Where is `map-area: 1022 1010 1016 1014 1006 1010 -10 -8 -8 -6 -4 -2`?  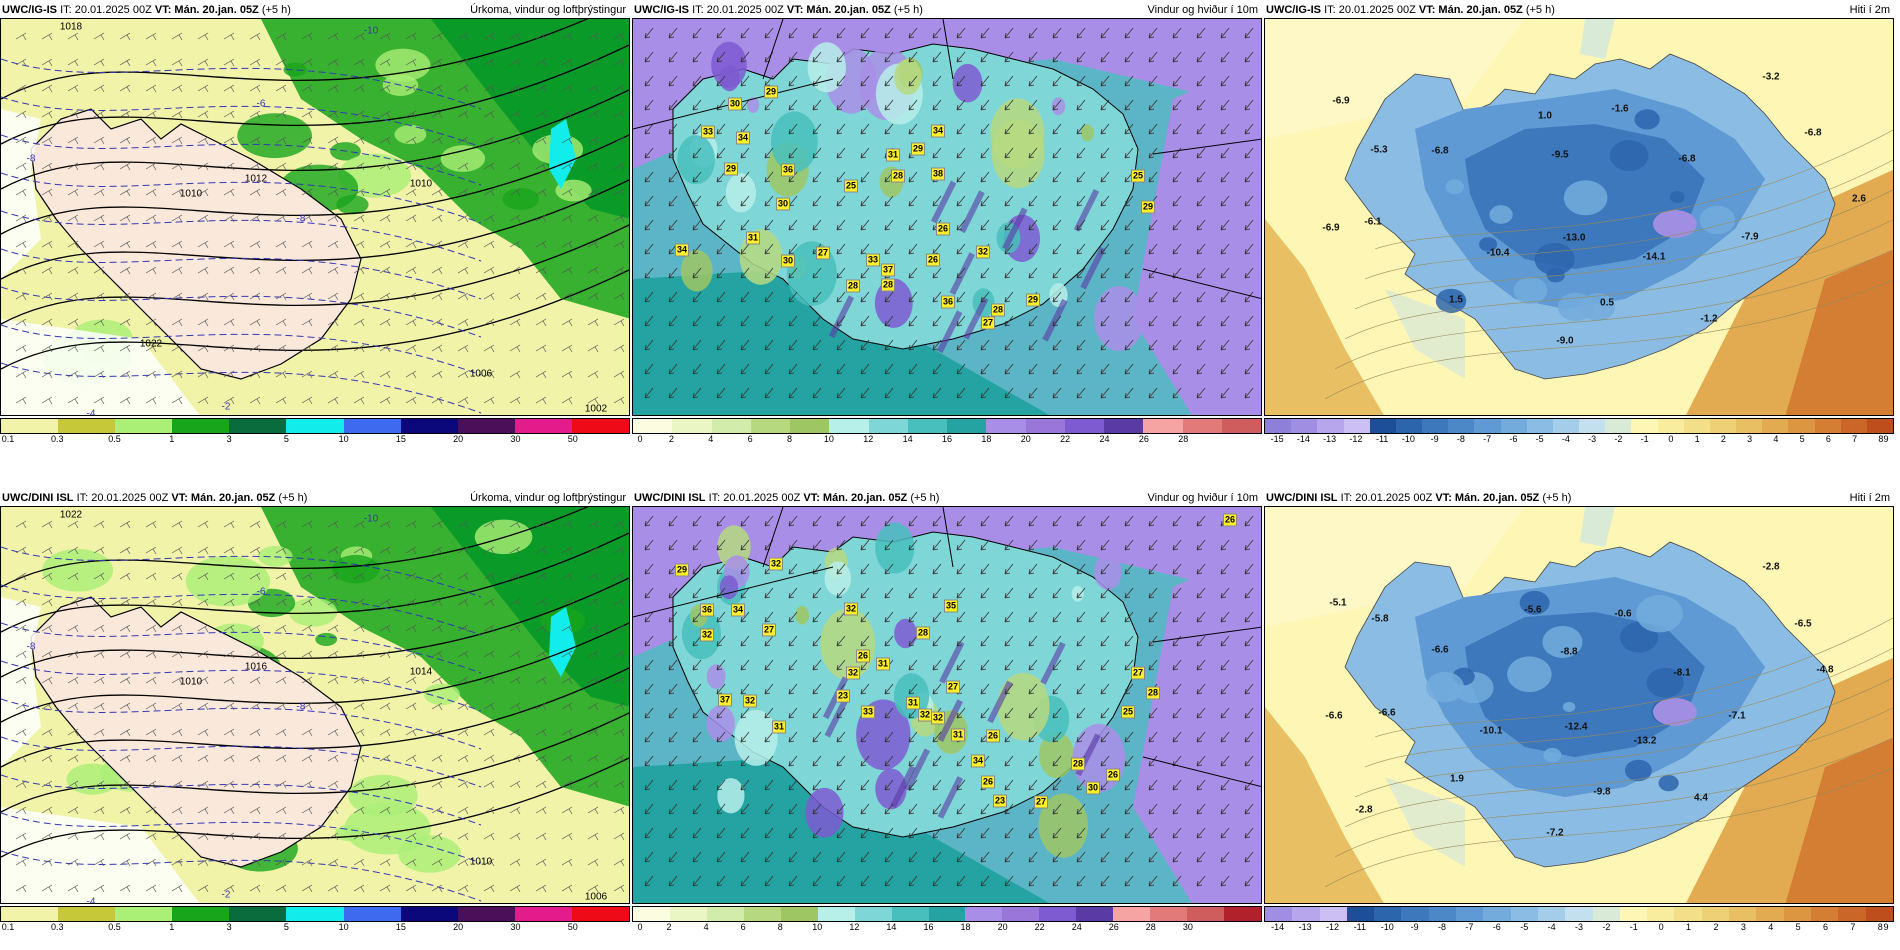
map-area: 1022 1010 1016 1014 1006 1010 -10 -8 -8 -6 -4 -2 is located at coordinates (315, 705).